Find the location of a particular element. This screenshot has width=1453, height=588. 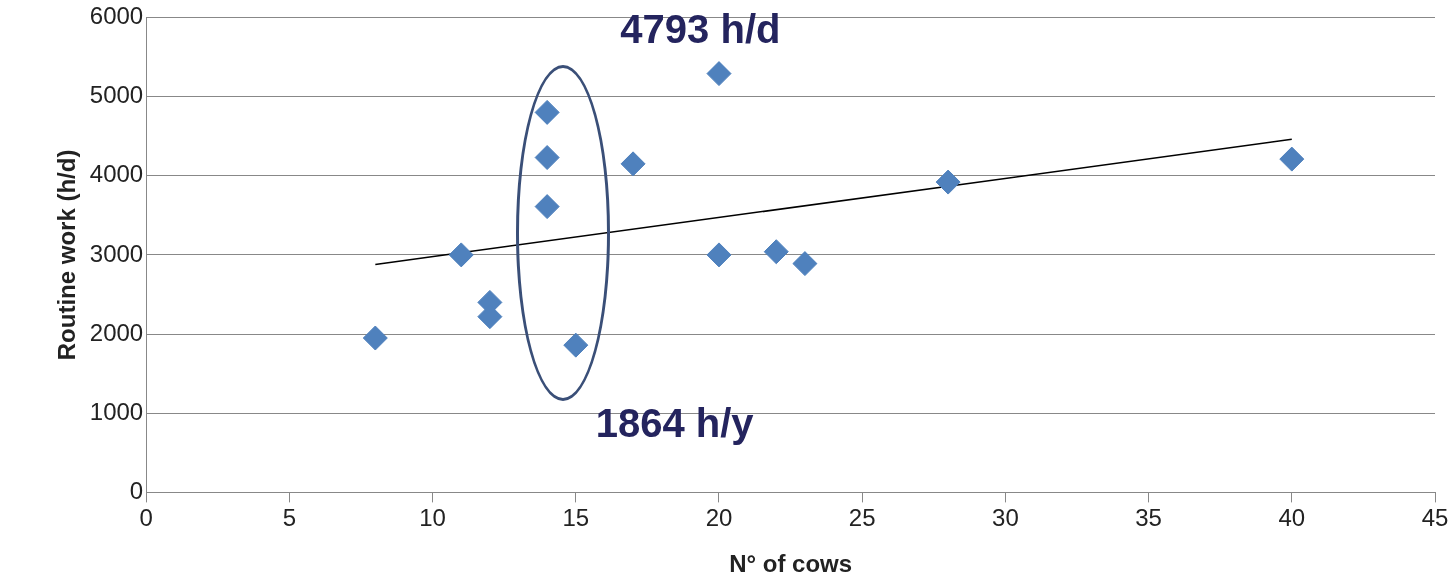

y-tick-label: 1000 is located at coordinates (116, 411).